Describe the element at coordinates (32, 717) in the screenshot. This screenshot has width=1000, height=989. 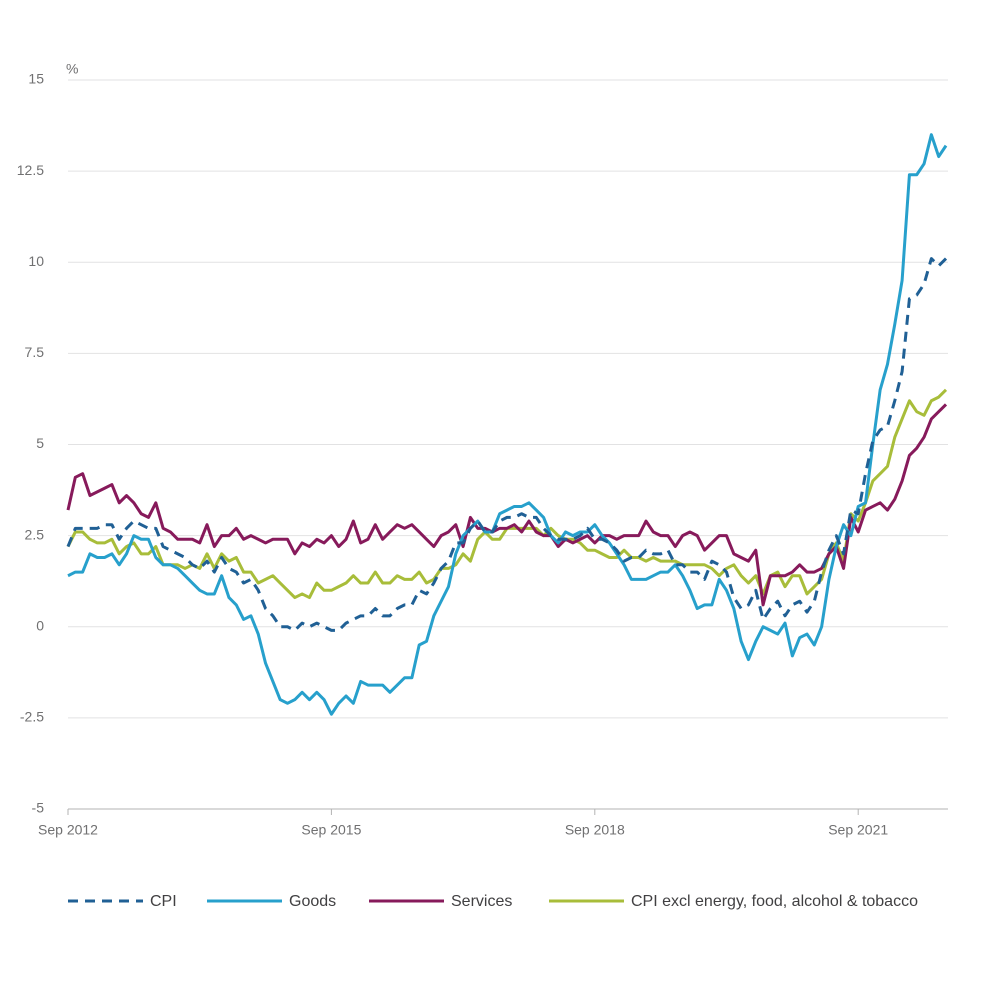
I see `y-tick-label: -2.5` at that location.